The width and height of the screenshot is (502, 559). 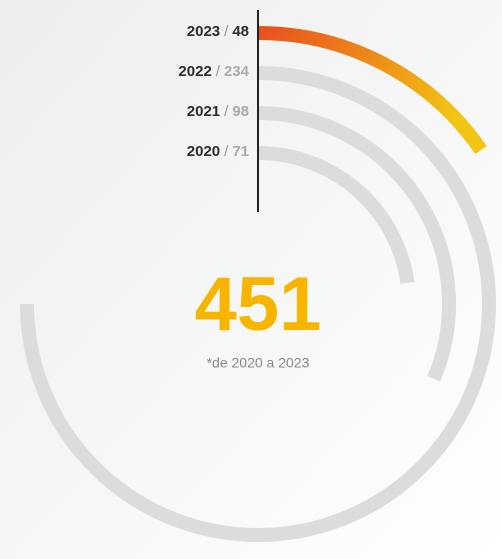 What do you see at coordinates (213, 71) in the screenshot?
I see `arc-label: 2022 /234` at bounding box center [213, 71].